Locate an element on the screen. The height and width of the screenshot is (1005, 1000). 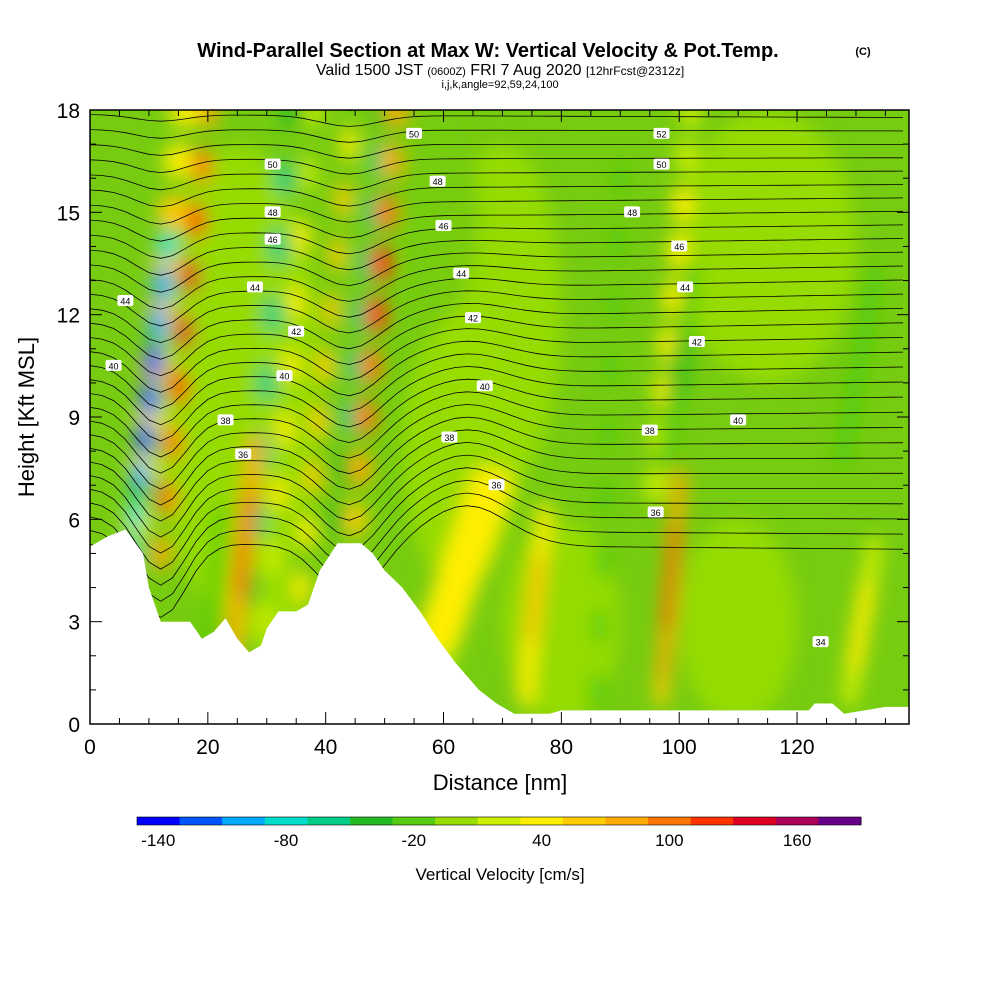
x-tick-label: 120 is located at coordinates (797, 747).